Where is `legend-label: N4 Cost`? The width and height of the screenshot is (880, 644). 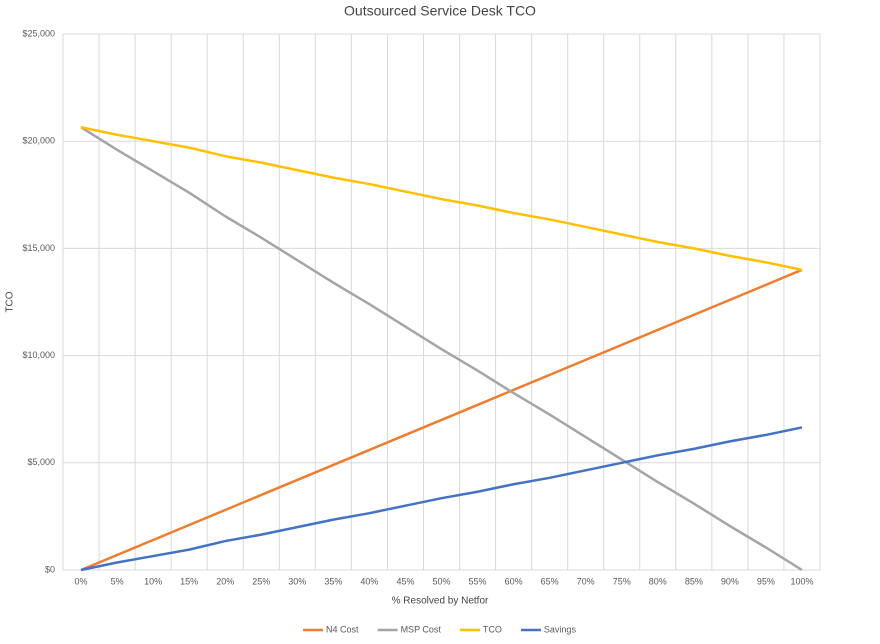 legend-label: N4 Cost is located at coordinates (342, 629).